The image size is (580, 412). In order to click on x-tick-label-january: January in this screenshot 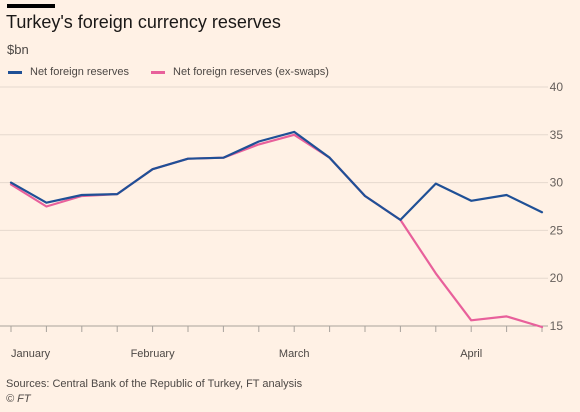, I will do `click(31, 354)`.